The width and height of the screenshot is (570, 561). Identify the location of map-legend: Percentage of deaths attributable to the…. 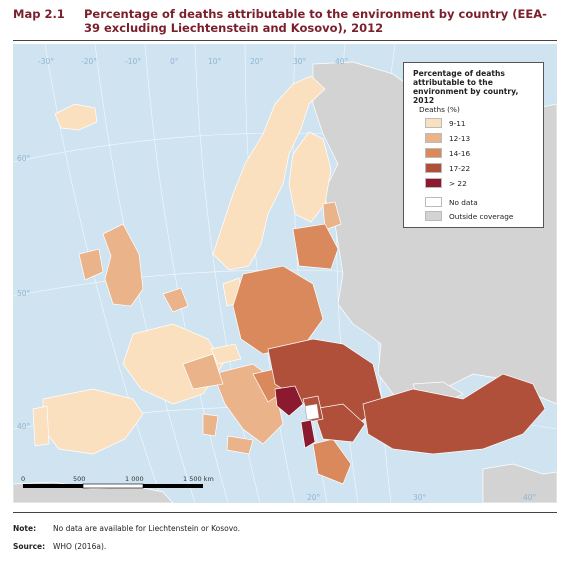
(473, 145).